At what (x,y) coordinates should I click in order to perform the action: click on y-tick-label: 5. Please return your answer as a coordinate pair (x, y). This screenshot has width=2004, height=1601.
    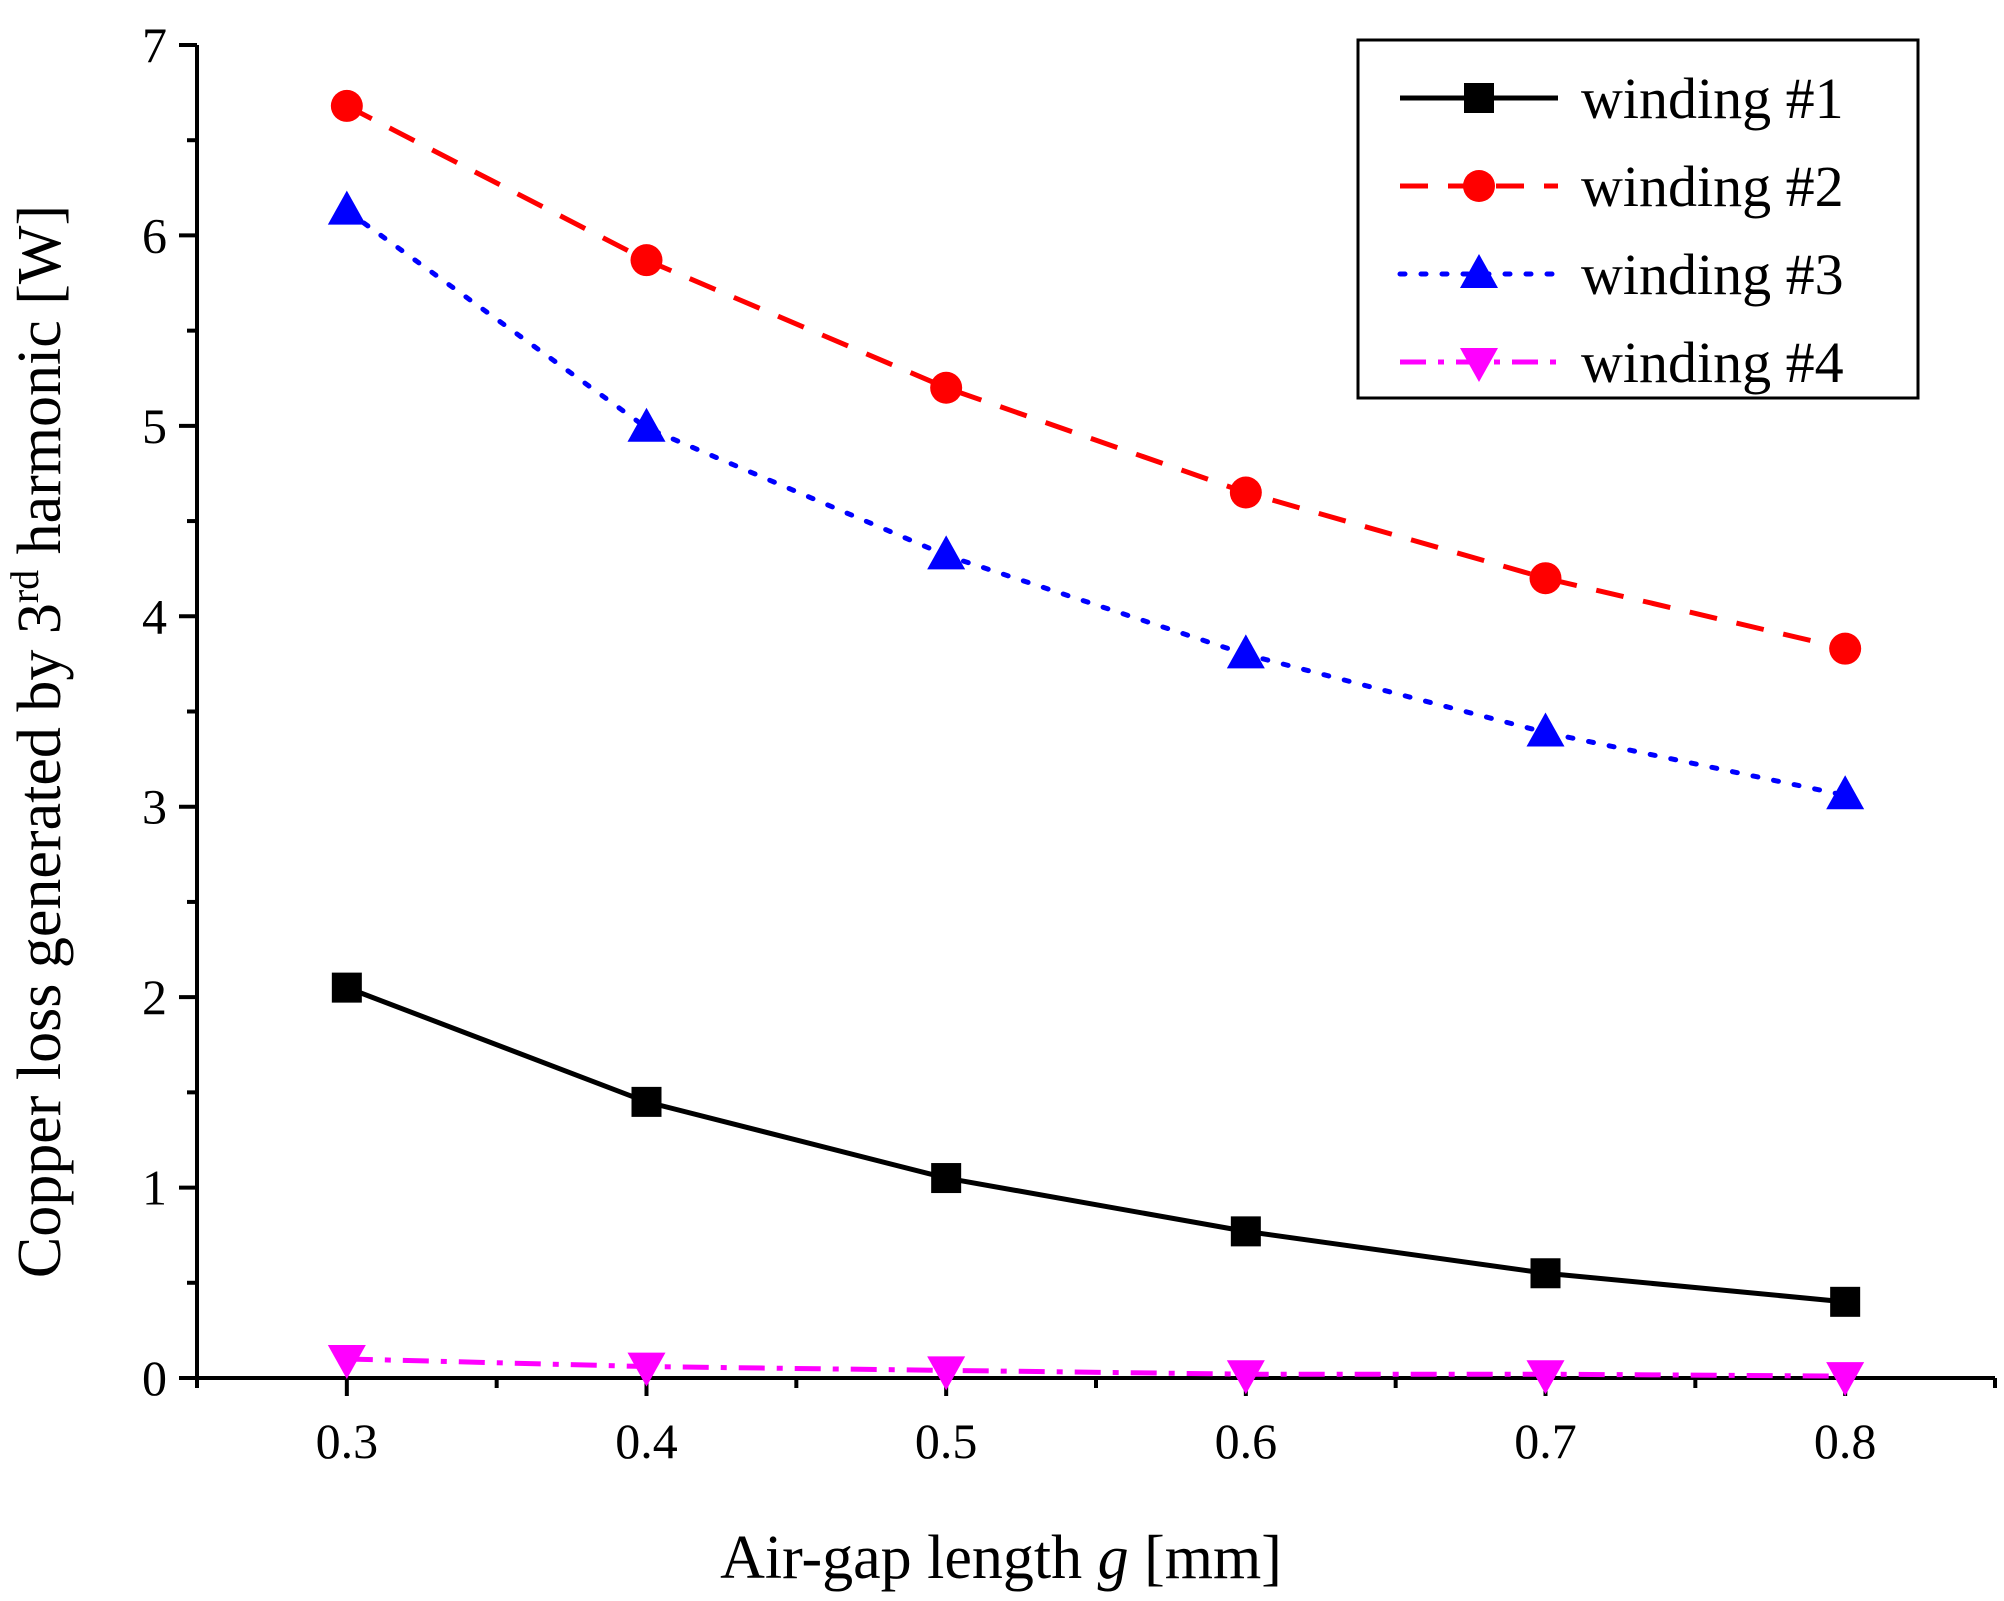
    Looking at the image, I should click on (154, 426).